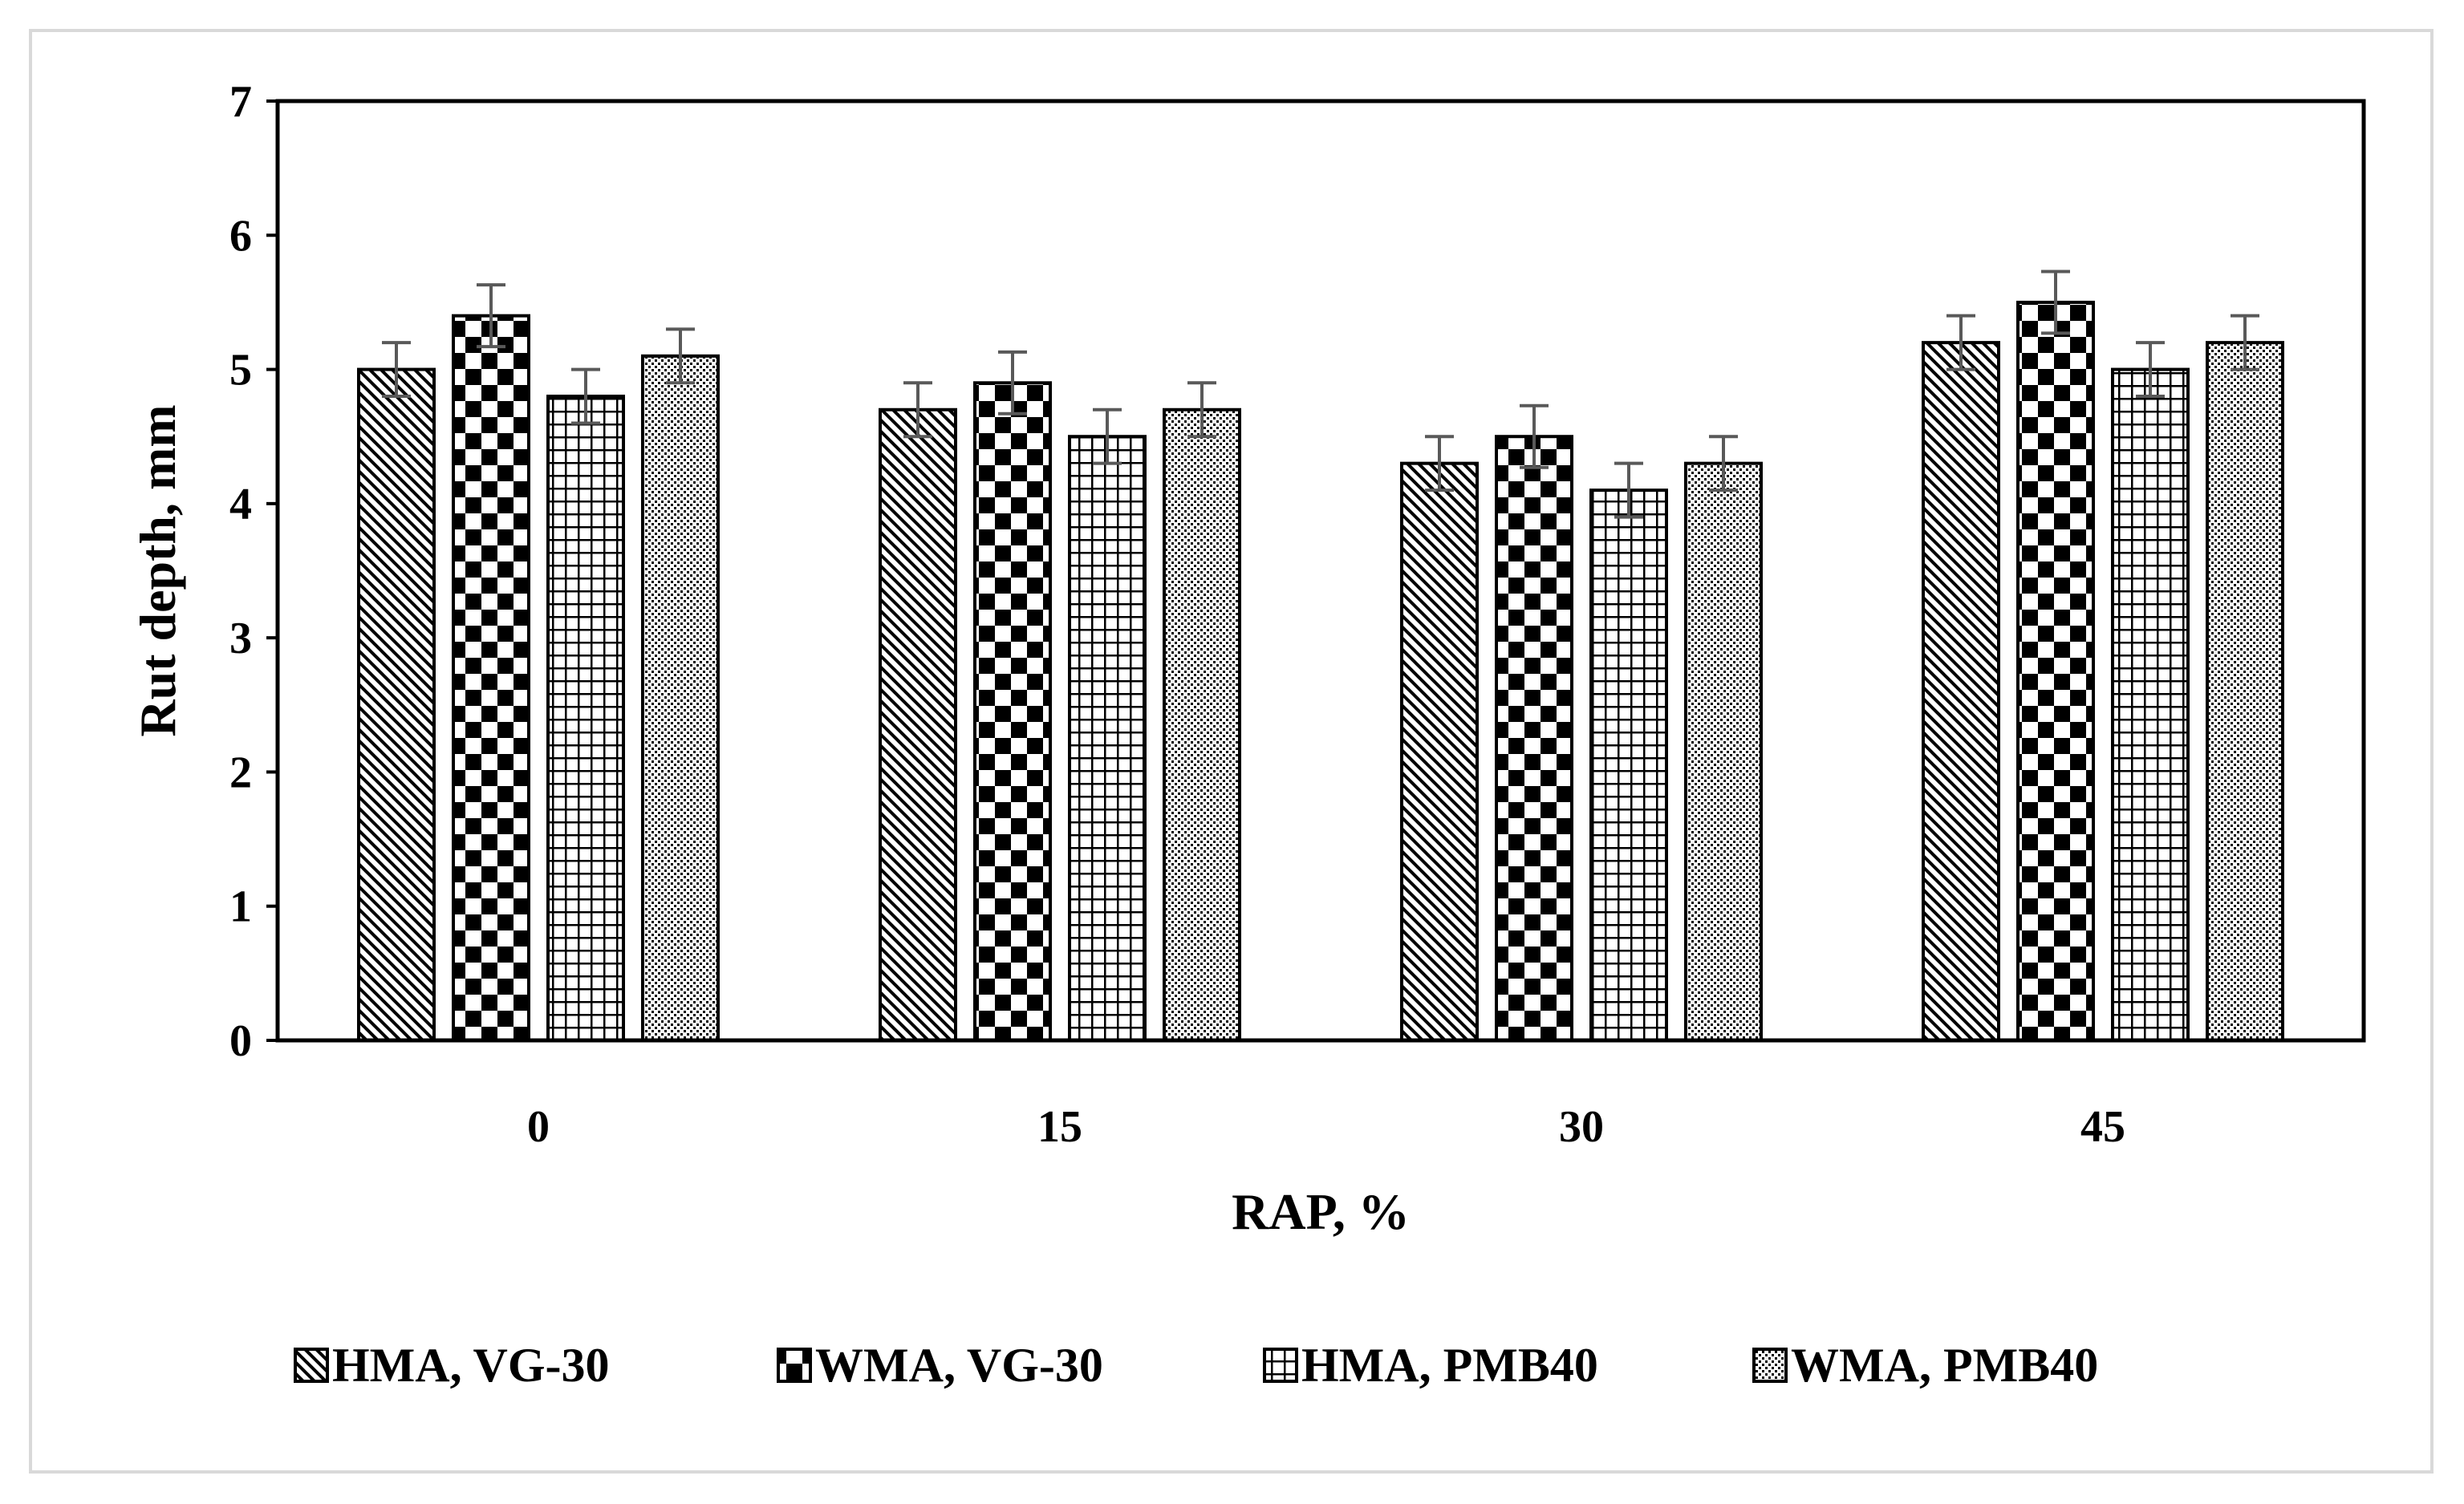 This screenshot has width=2464, height=1504. Describe the element at coordinates (241, 907) in the screenshot. I see `y-tick-label: 1` at that location.